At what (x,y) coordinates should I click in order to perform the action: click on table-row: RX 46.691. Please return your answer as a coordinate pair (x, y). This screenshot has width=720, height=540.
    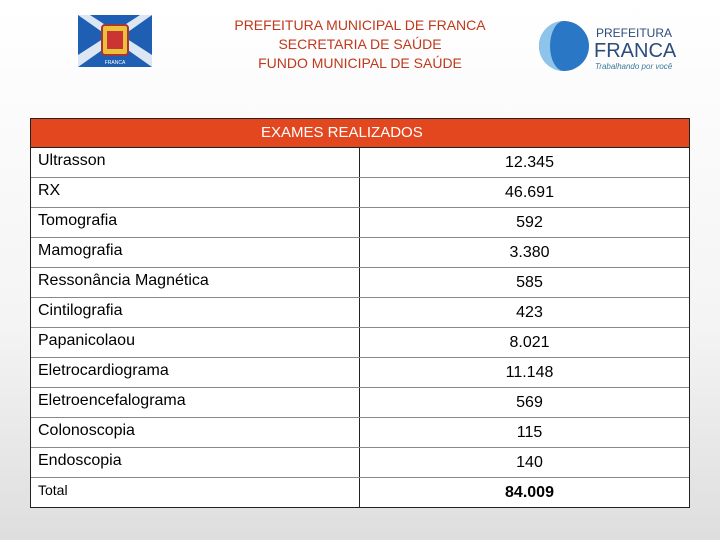
    Looking at the image, I should click on (360, 193).